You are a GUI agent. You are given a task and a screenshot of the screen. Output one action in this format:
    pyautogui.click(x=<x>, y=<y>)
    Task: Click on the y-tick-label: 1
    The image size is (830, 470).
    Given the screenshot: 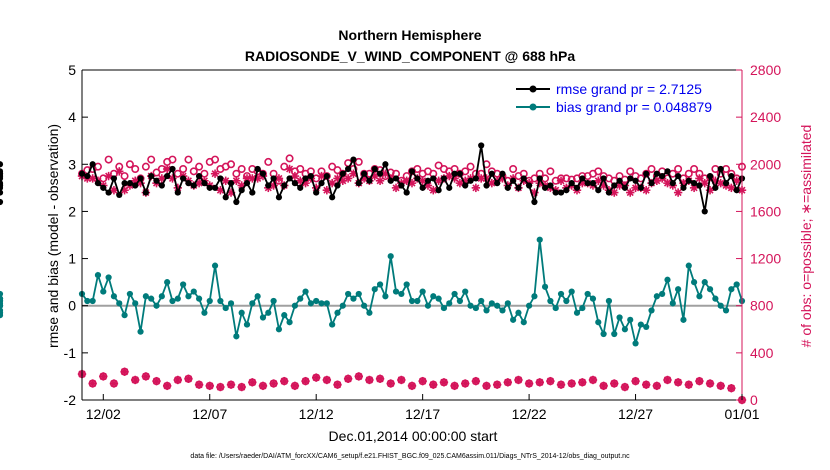 What is the action you would take?
    pyautogui.click(x=72, y=259)
    